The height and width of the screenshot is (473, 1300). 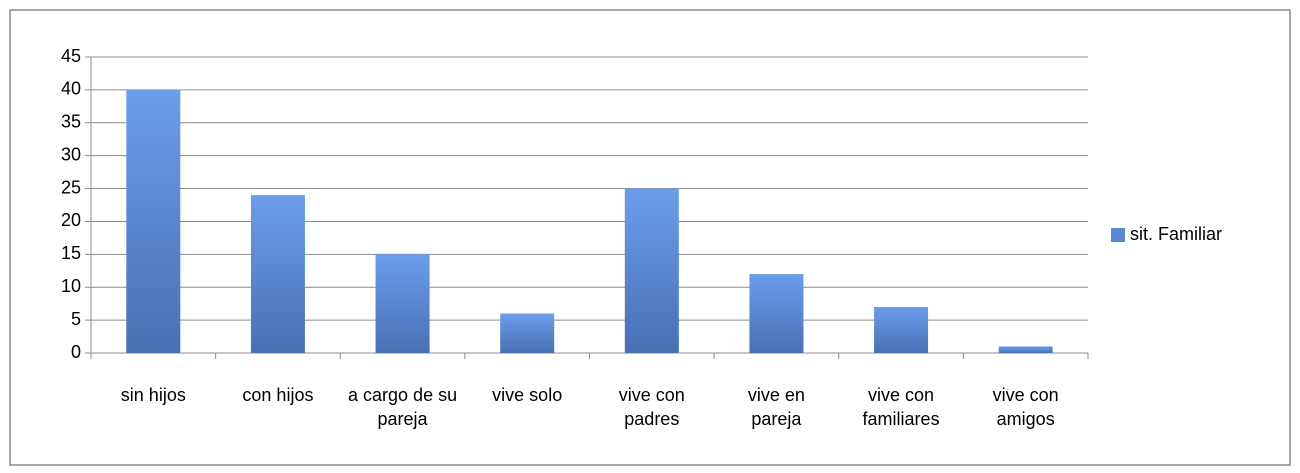 What do you see at coordinates (651, 407) in the screenshot?
I see `x-tick-label: vive con padres` at bounding box center [651, 407].